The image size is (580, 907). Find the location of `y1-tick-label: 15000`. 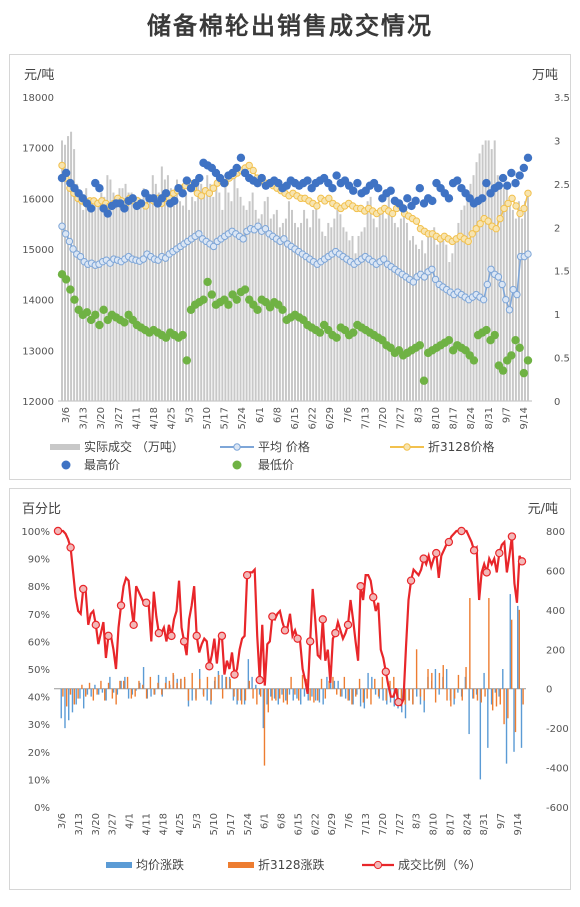

y1-tick-label: 15000 is located at coordinates (38, 250).